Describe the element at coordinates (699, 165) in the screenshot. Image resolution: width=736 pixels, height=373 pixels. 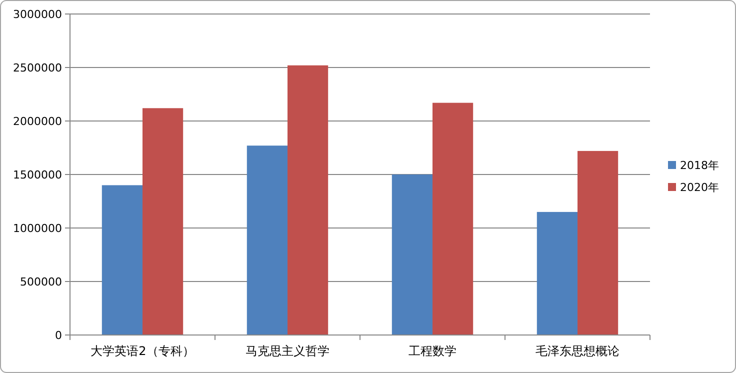
I see `legend-label: 2018年` at that location.